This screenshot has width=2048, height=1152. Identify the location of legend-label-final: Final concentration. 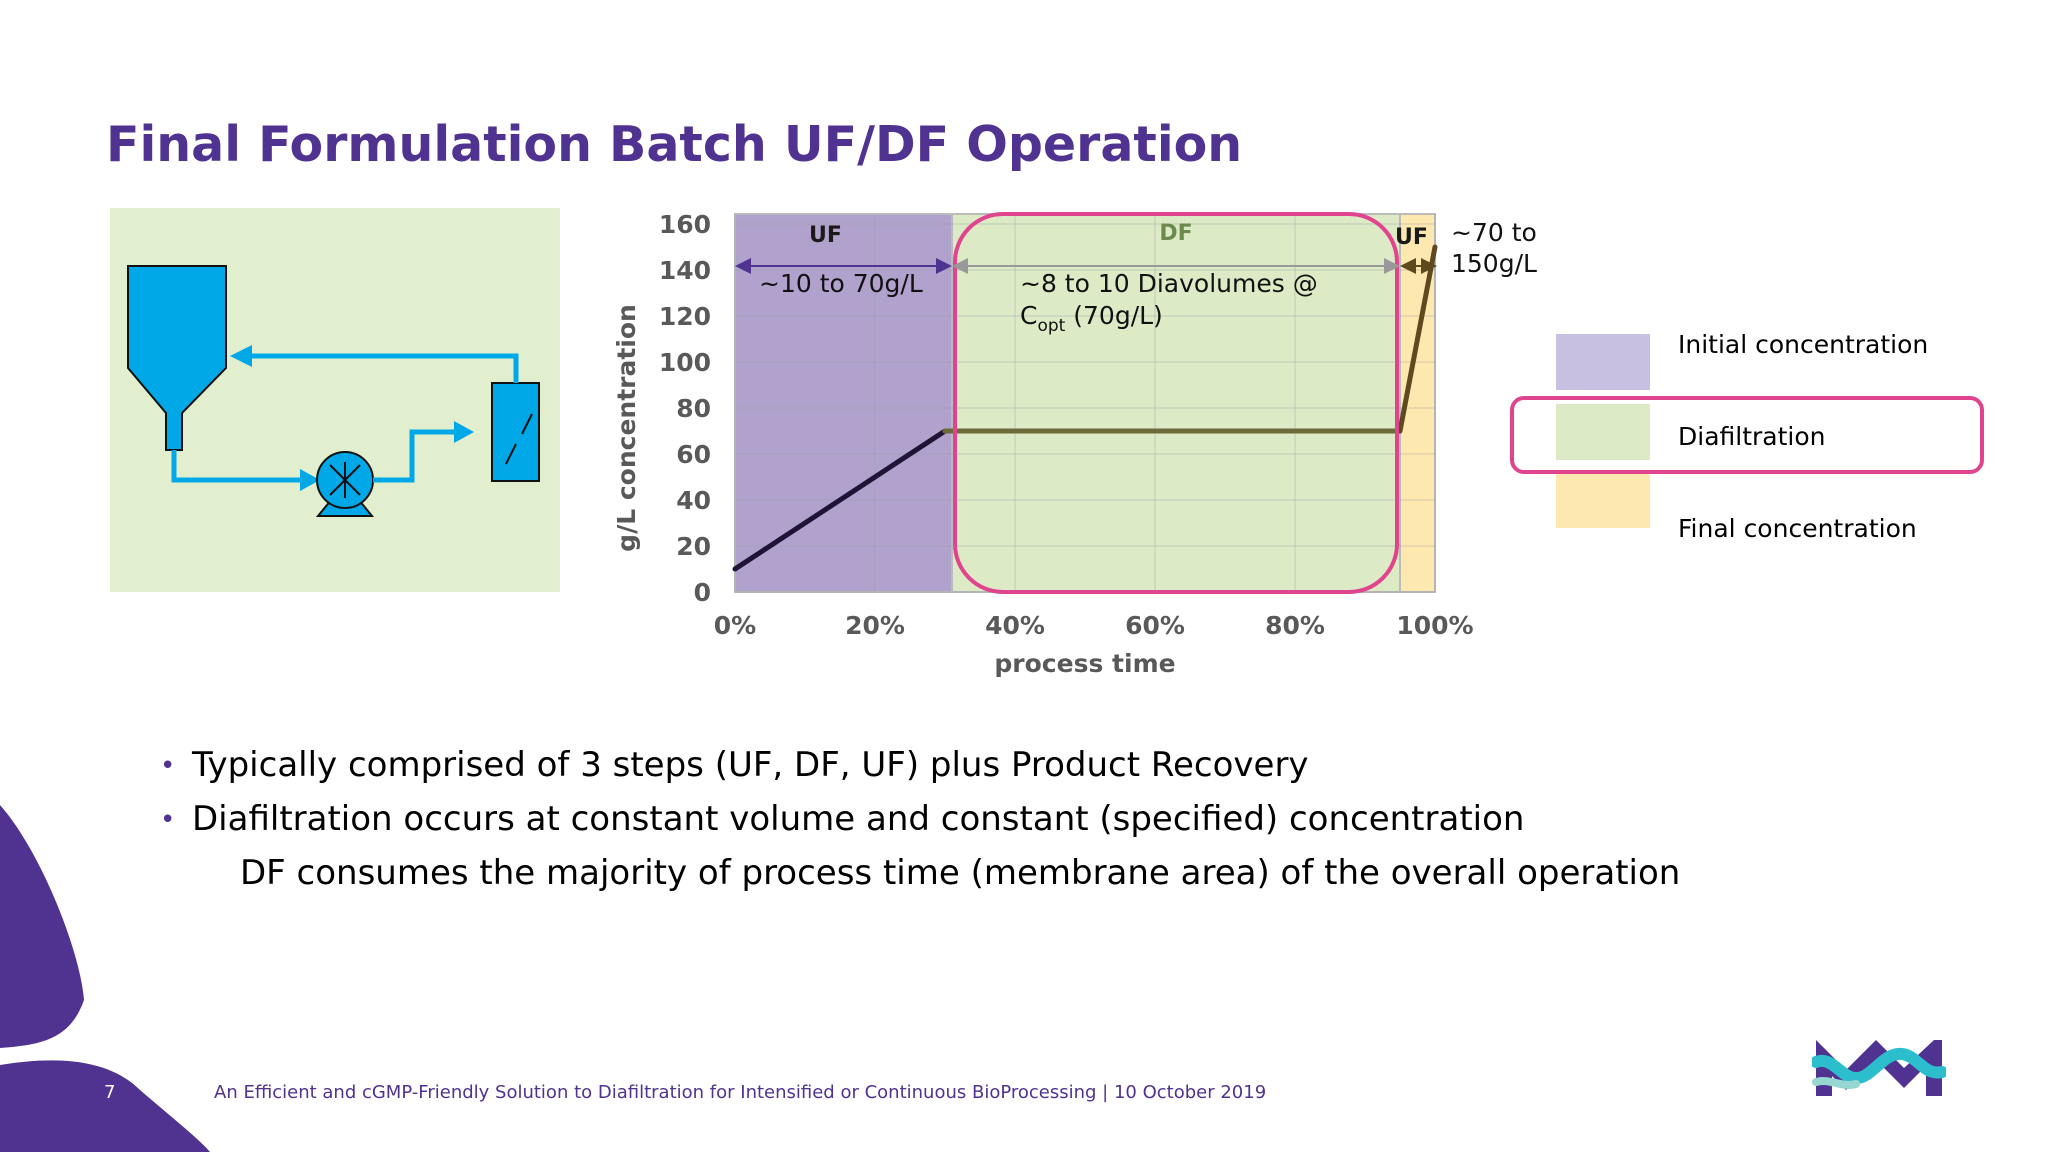
(1797, 528).